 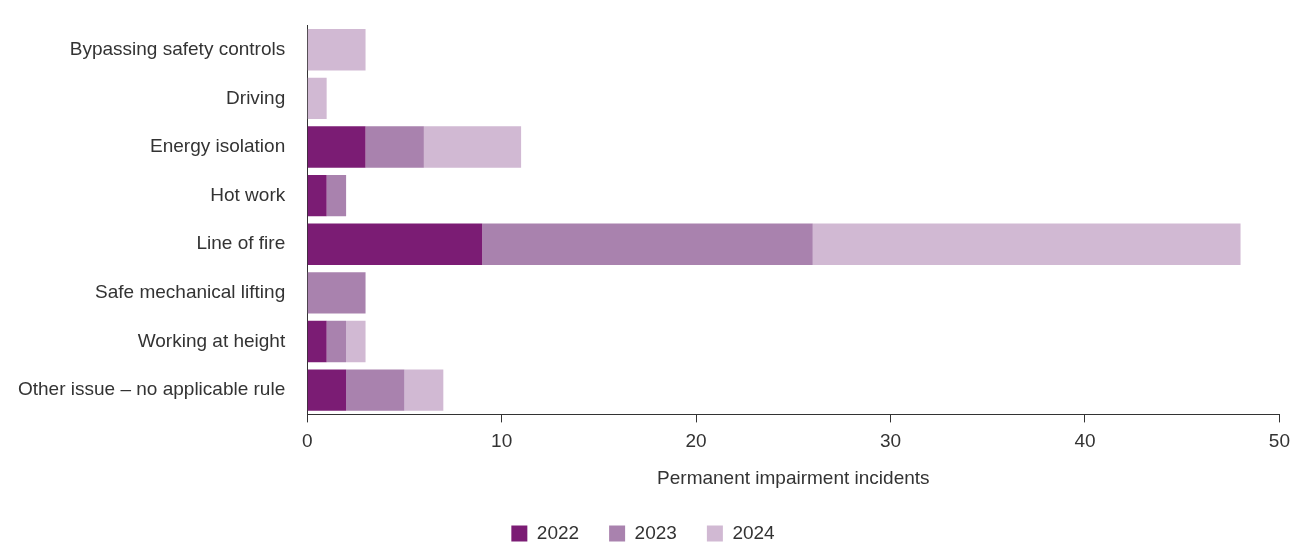 What do you see at coordinates (696, 441) in the screenshot?
I see `x-tick-label: 20` at bounding box center [696, 441].